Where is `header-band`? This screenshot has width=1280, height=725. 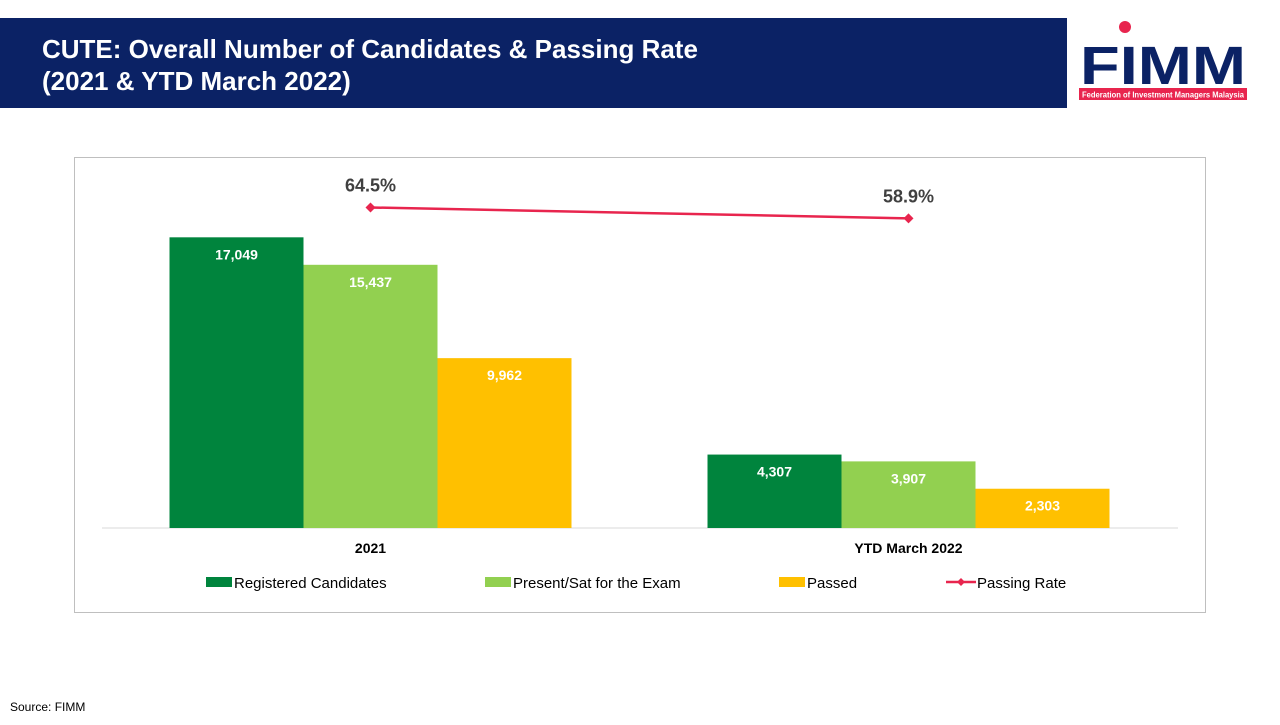
header-band is located at coordinates (533, 63).